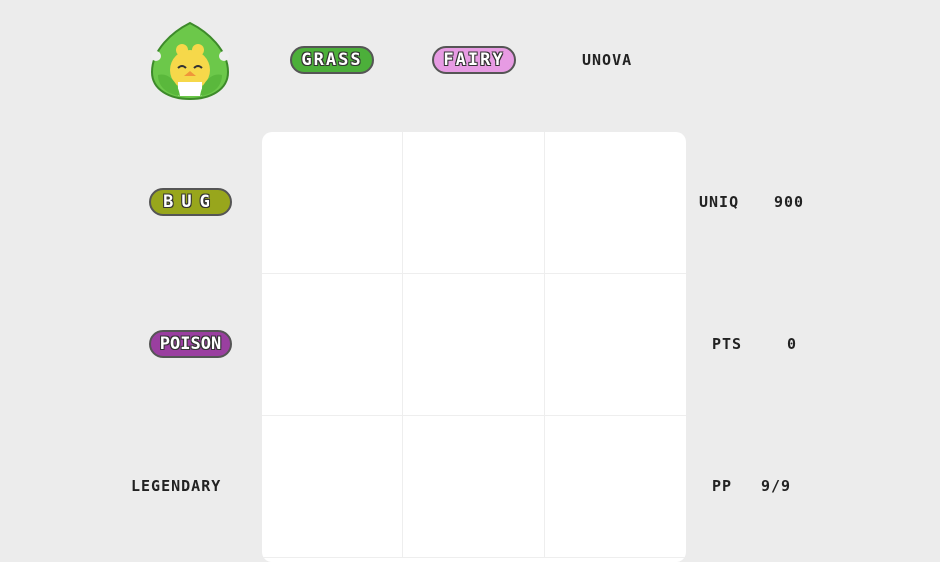 The height and width of the screenshot is (562, 940). What do you see at coordinates (474, 487) in the screenshot?
I see `grid-cell-r3c2` at bounding box center [474, 487].